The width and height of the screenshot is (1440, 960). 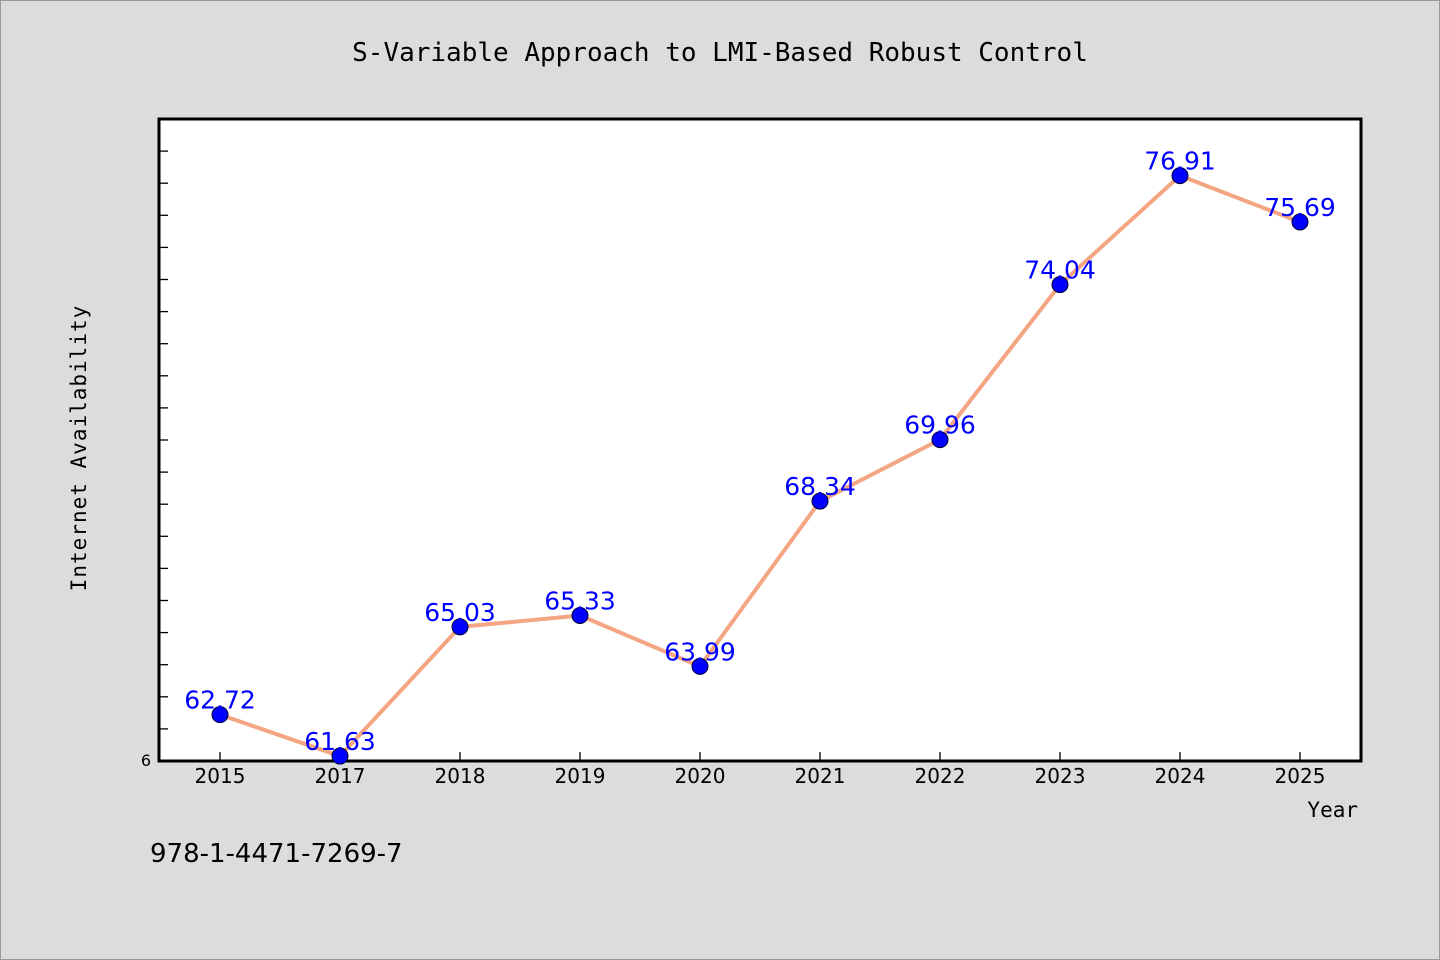 What do you see at coordinates (1180, 161) in the screenshot?
I see `data-label: 76.91` at bounding box center [1180, 161].